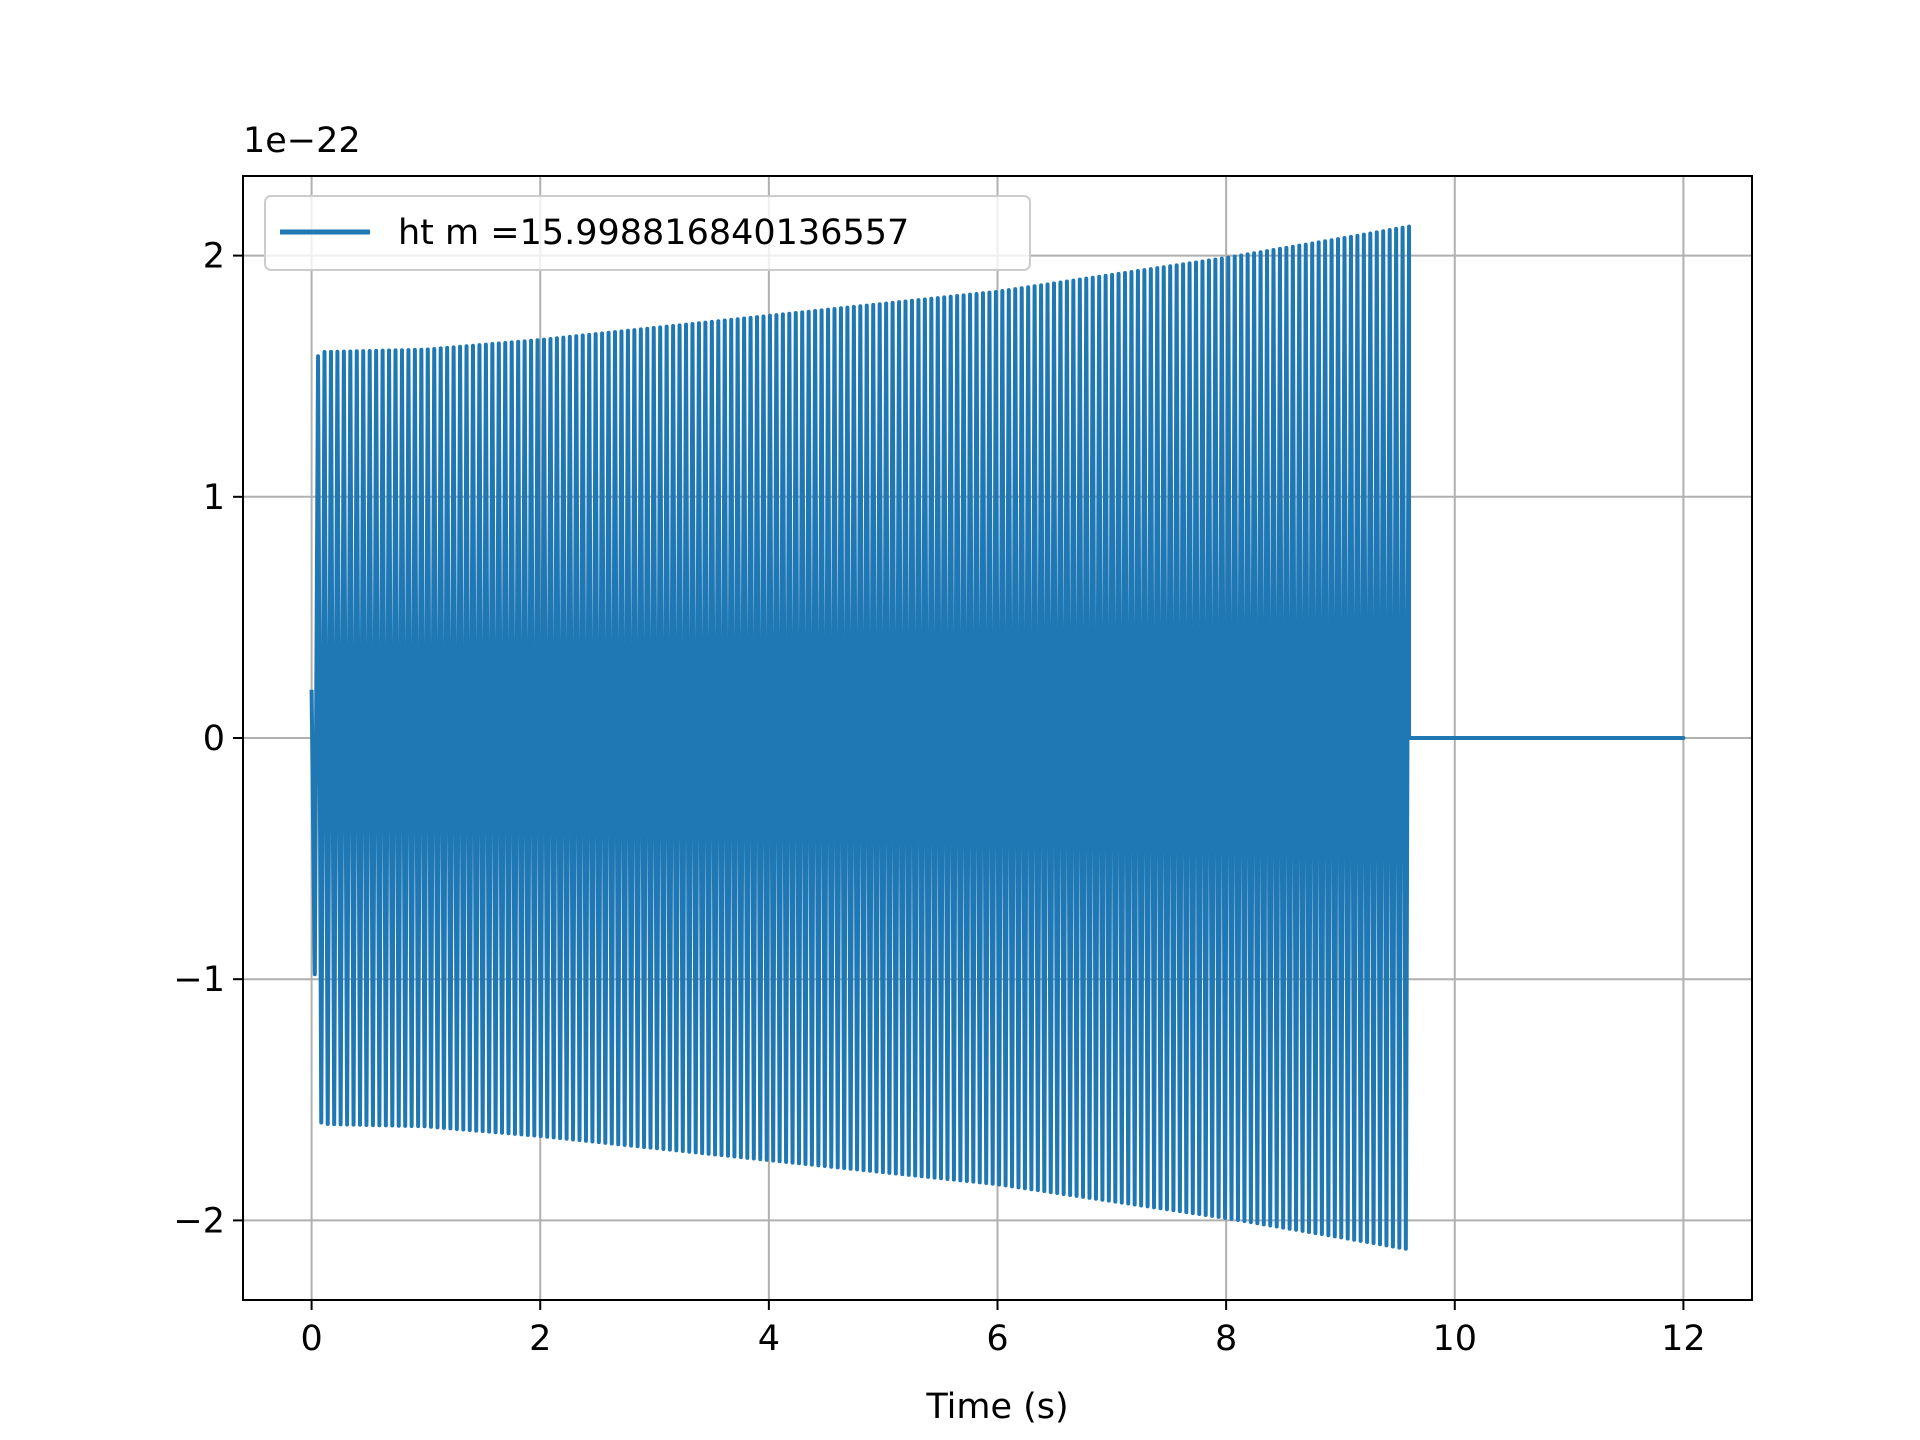 This screenshot has height=1440, width=1920. Describe the element at coordinates (1683, 1339) in the screenshot. I see `x-tick-label-6: 12` at that location.